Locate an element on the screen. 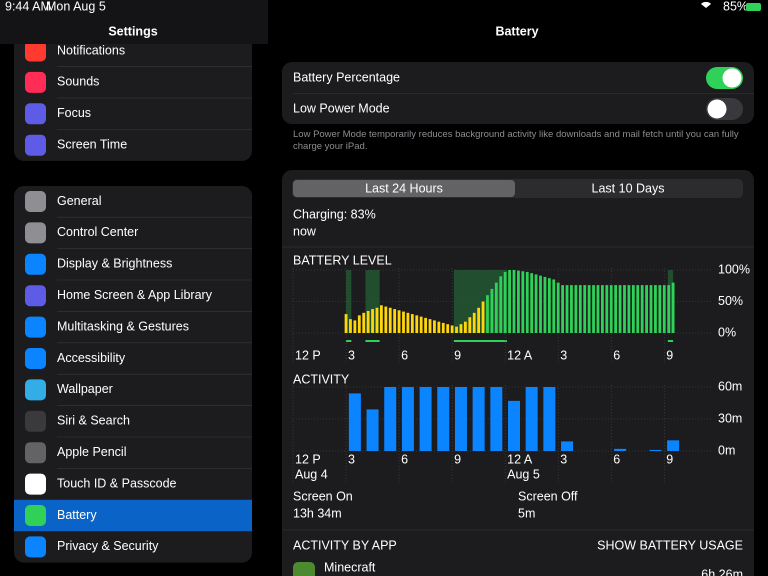  screen-usage-value: 13h 34m is located at coordinates (317, 513).